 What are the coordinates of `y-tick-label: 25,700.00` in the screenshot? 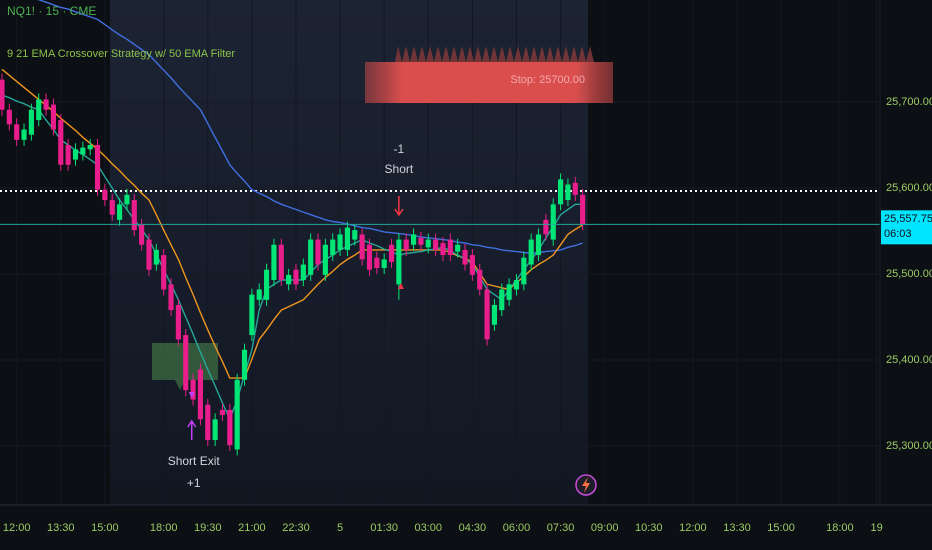 It's located at (909, 102).